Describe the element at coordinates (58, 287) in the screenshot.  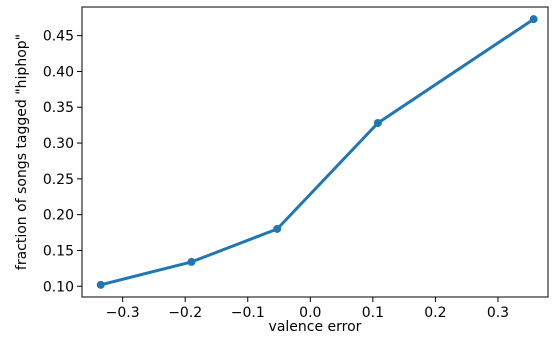
I see `y-tick-label: 0.10` at that location.